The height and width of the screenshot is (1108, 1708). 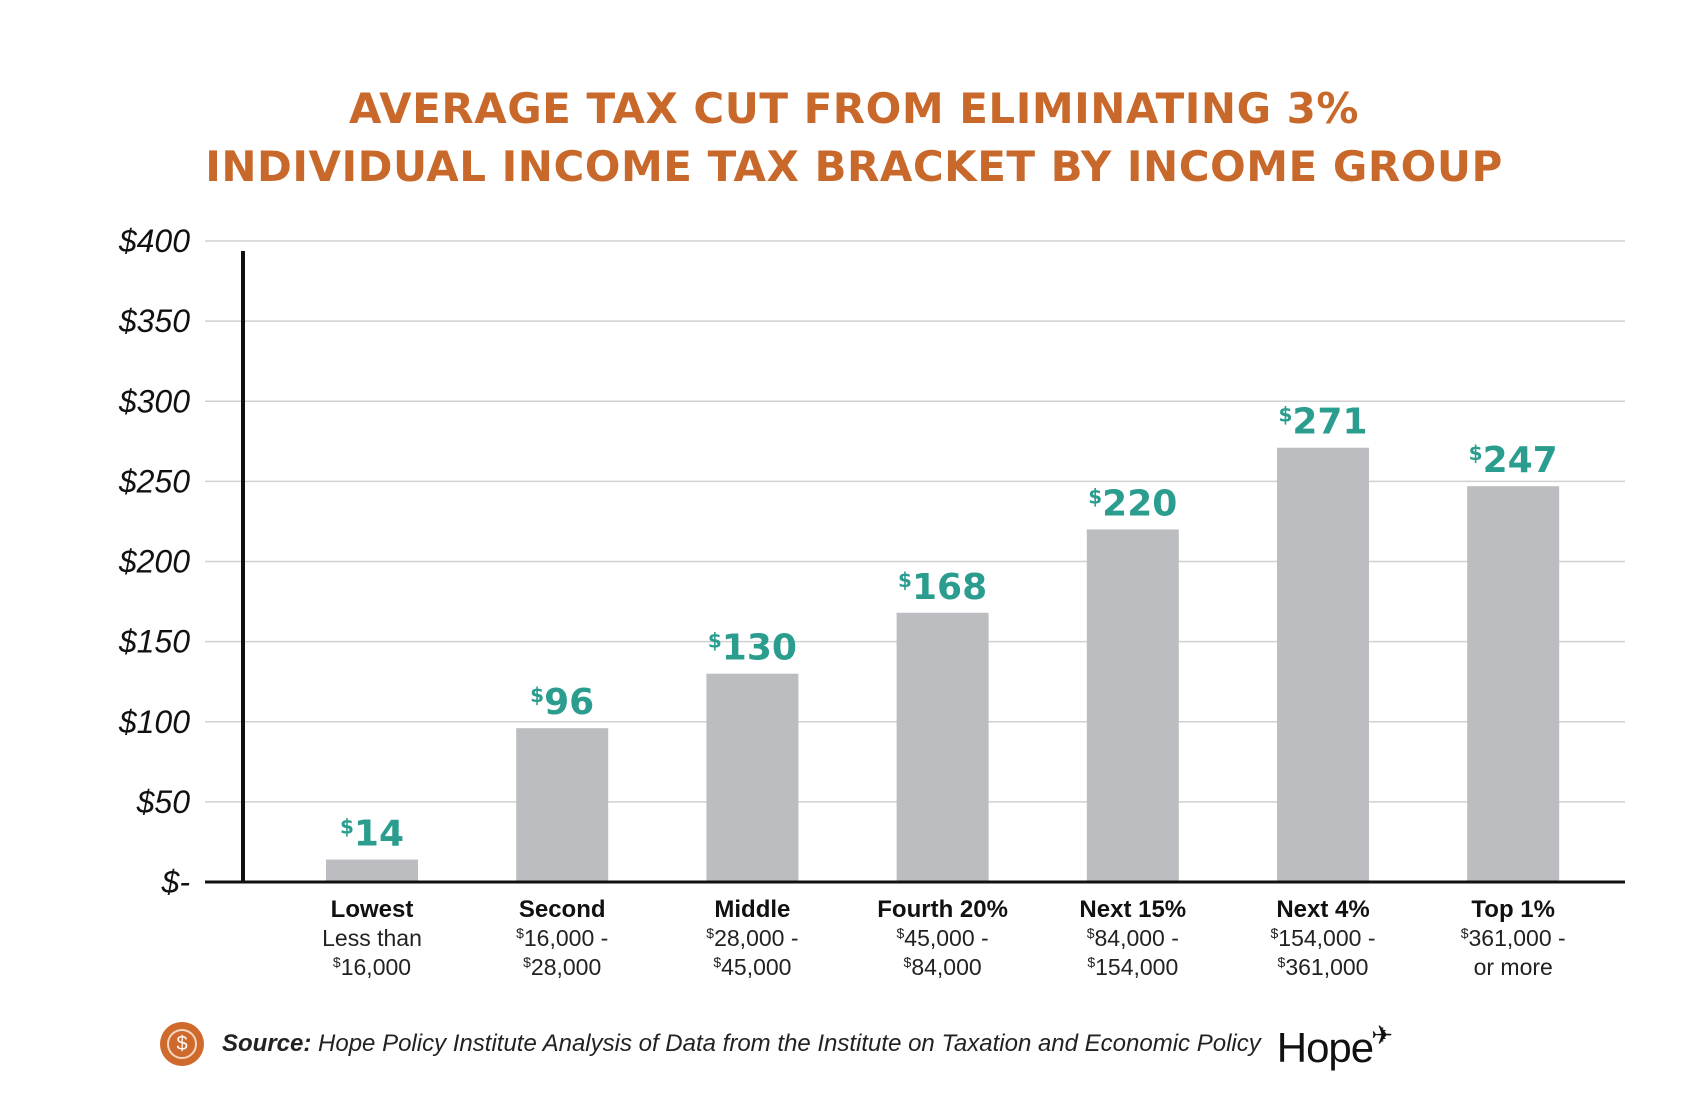 I want to click on y-tick-label: $150, so click(x=154, y=642).